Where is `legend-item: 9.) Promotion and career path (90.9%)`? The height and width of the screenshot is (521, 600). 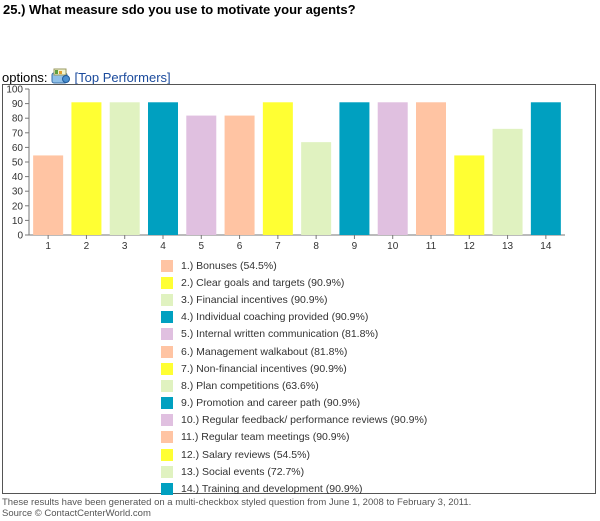 legend-item: 9.) Promotion and career path (90.9%) is located at coordinates (294, 403).